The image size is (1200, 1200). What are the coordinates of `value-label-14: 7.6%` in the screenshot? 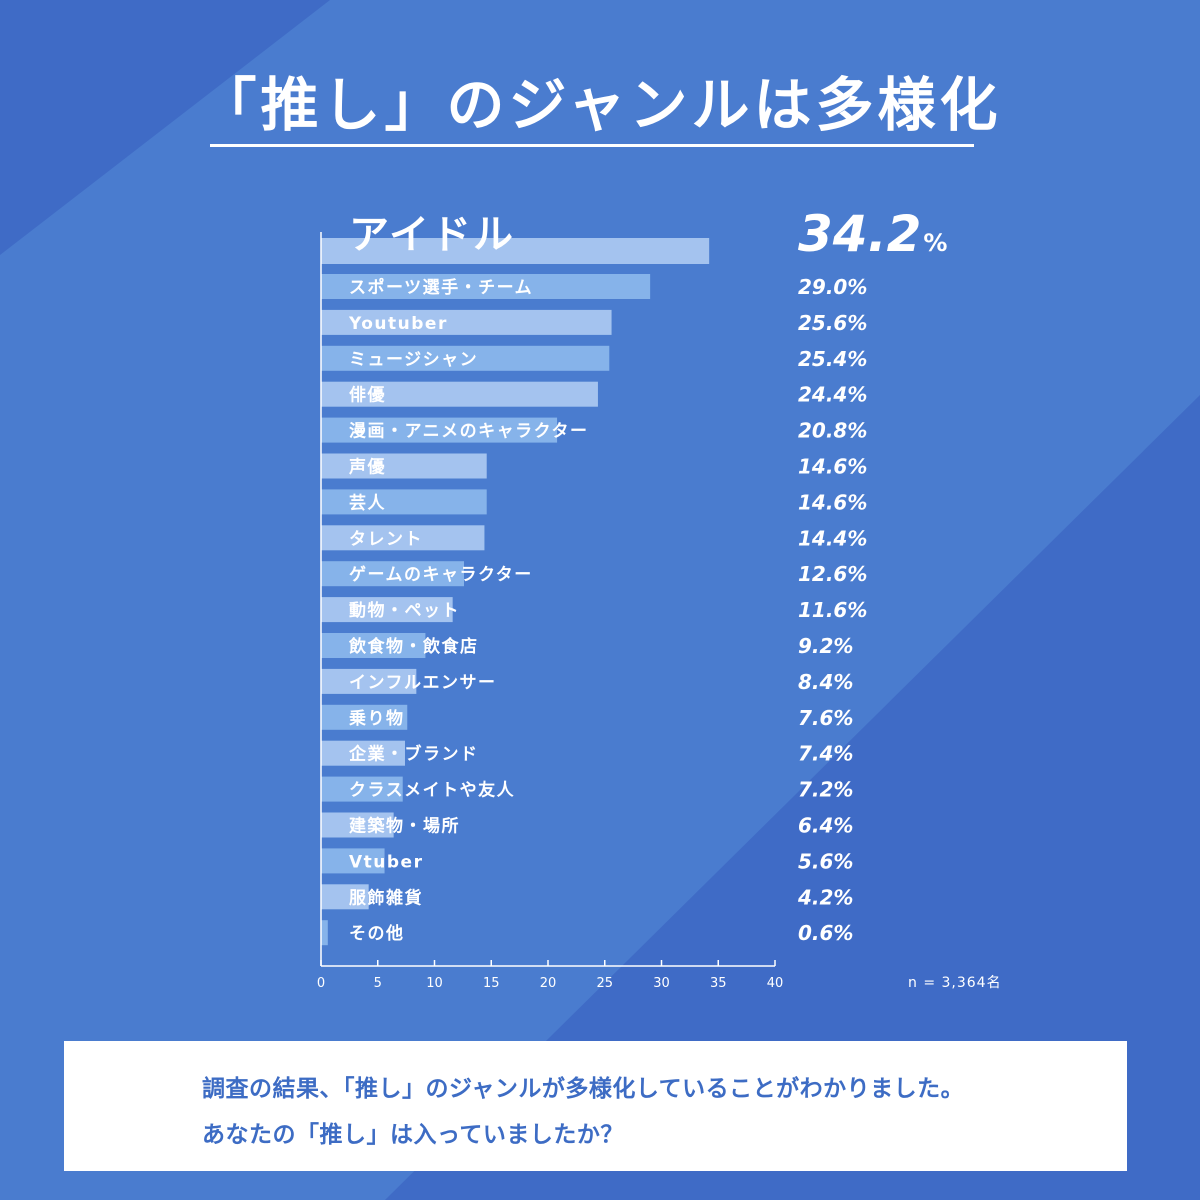 It's located at (825, 718).